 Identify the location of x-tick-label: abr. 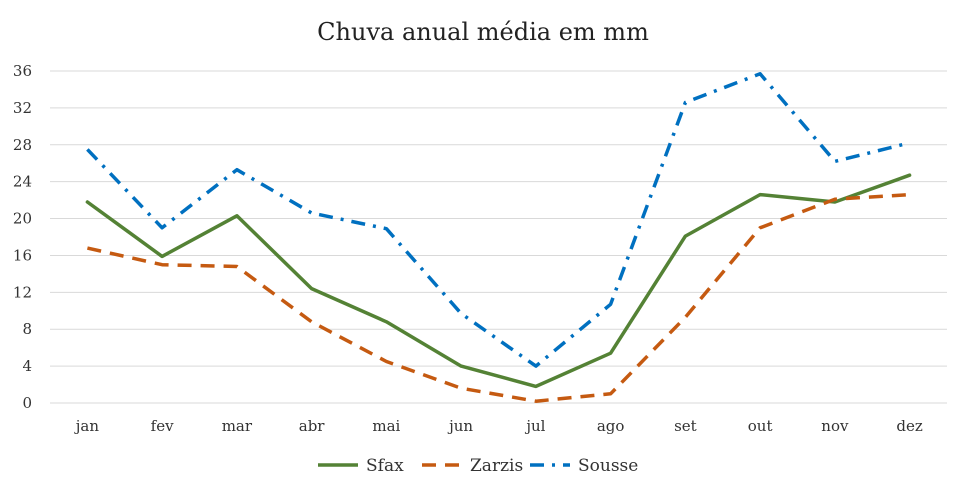
(312, 426).